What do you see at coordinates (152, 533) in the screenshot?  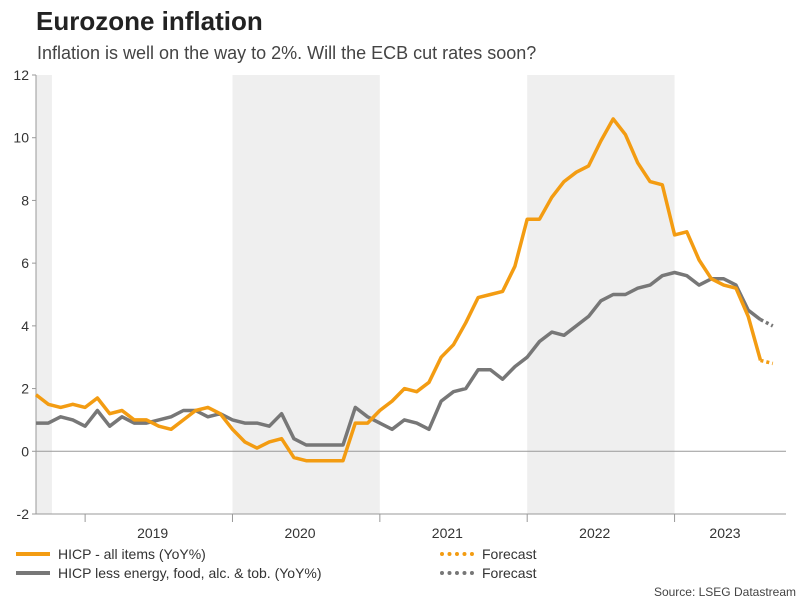 I see `x-tick-label-2019: 2019` at bounding box center [152, 533].